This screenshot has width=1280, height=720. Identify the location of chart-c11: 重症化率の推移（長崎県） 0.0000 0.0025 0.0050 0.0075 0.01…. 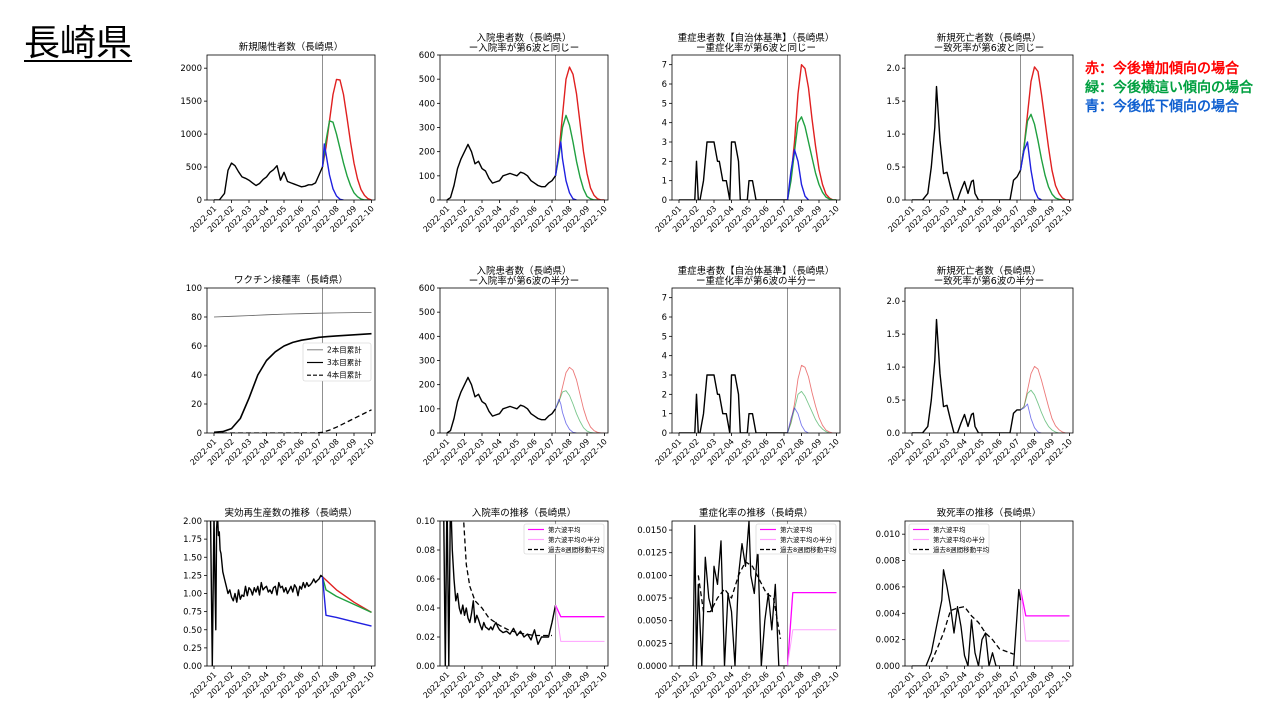
(739, 603).